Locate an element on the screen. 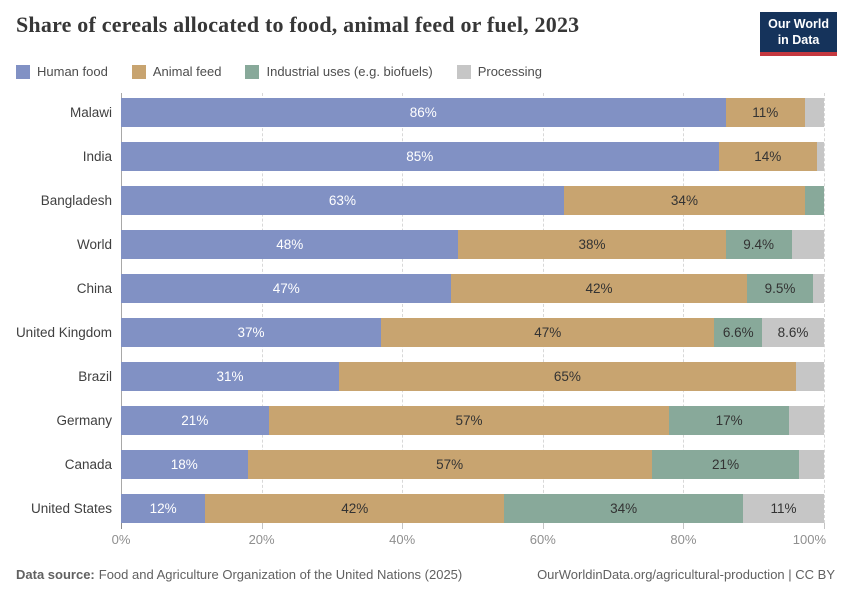 Image resolution: width=850 pixels, height=600 pixels. bar-segment-processing: 8.6% is located at coordinates (793, 332).